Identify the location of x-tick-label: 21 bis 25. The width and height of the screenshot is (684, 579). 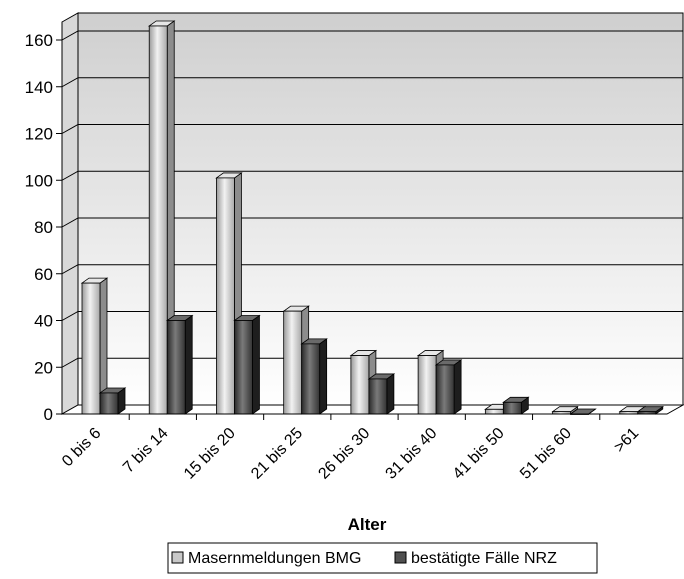
(277, 454).